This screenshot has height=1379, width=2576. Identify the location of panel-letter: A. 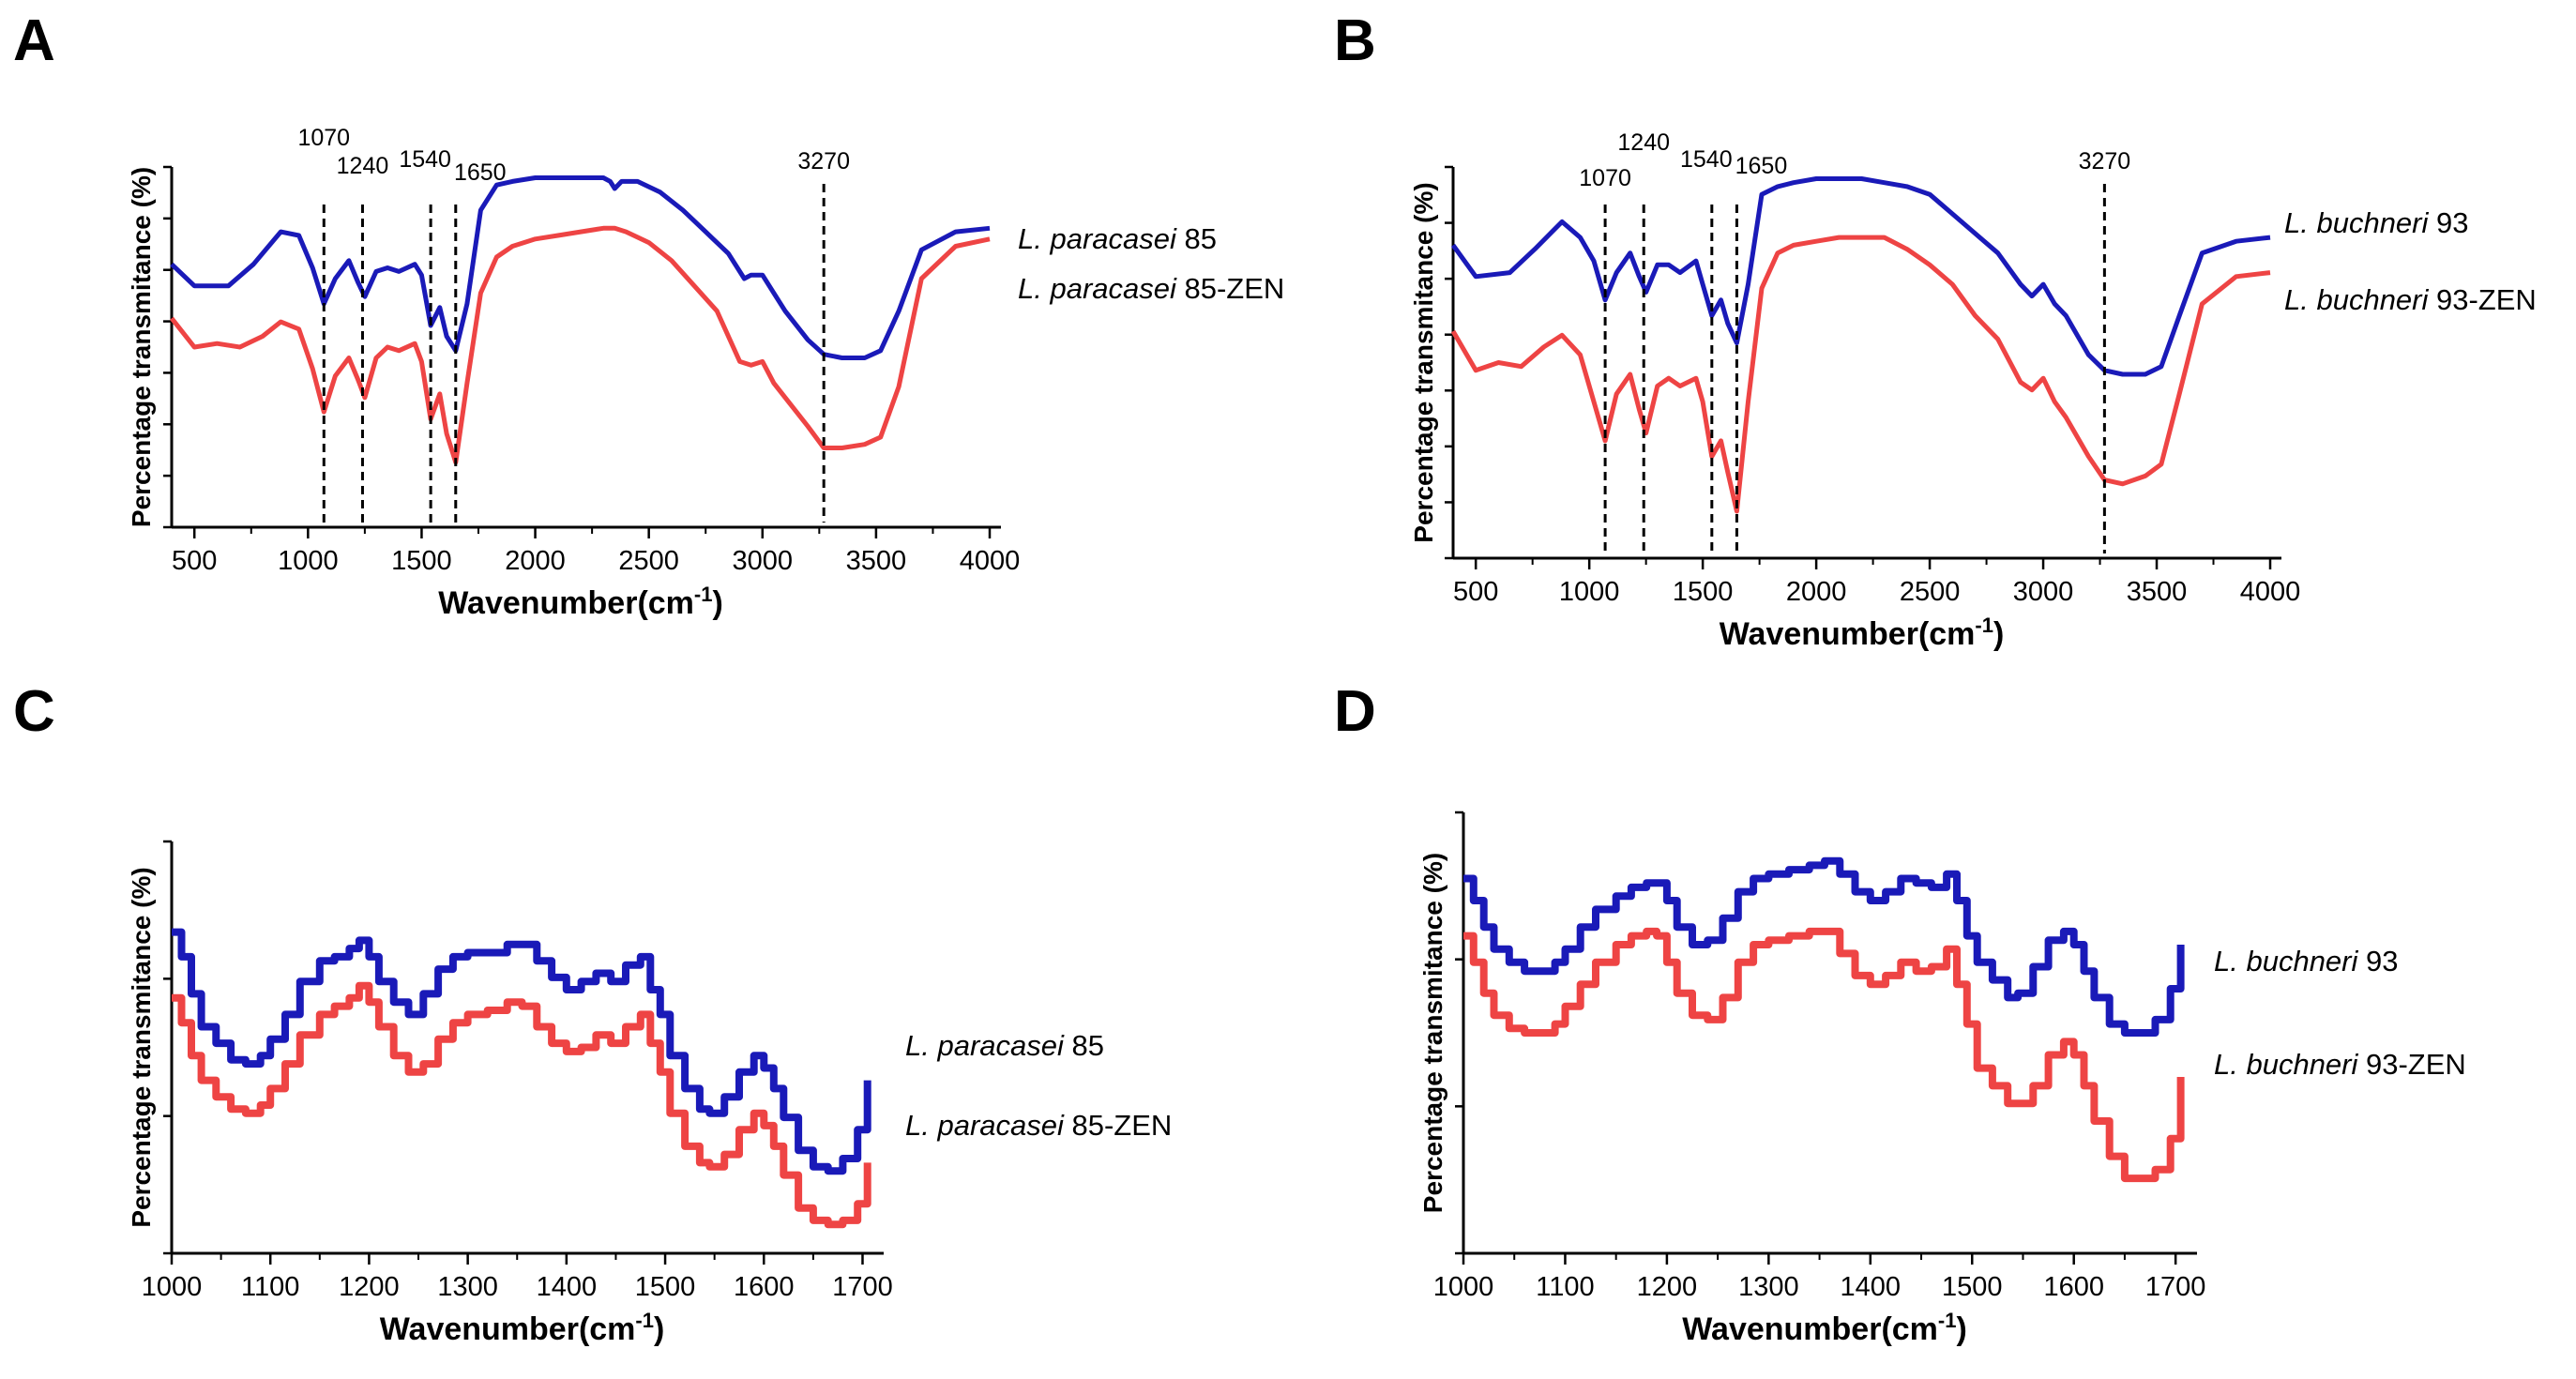
(34, 41).